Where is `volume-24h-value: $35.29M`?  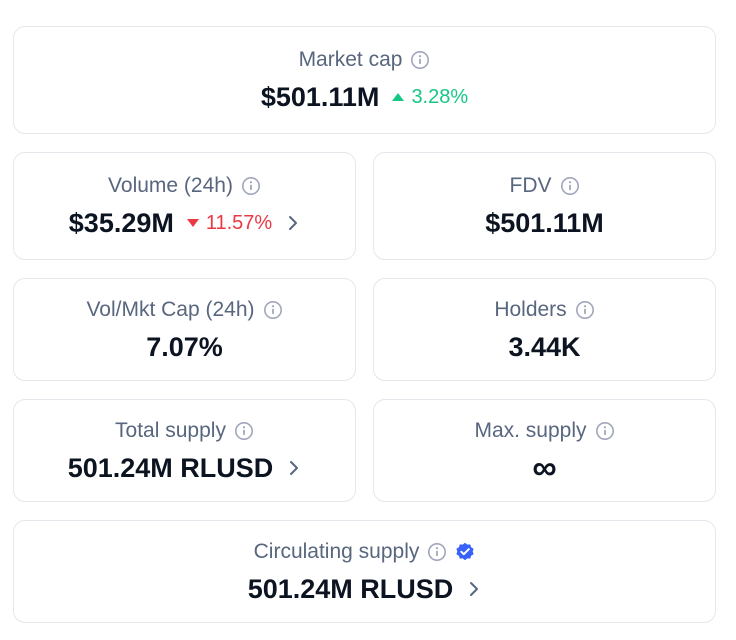 volume-24h-value: $35.29M is located at coordinates (121, 223).